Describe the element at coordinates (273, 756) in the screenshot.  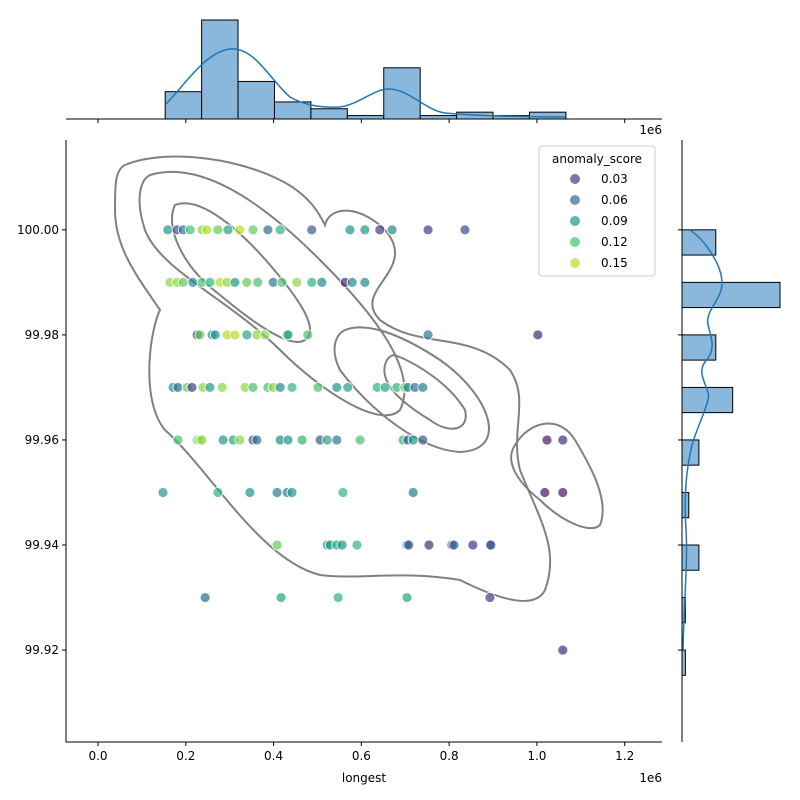
I see `x-tick-label: 0.4` at that location.